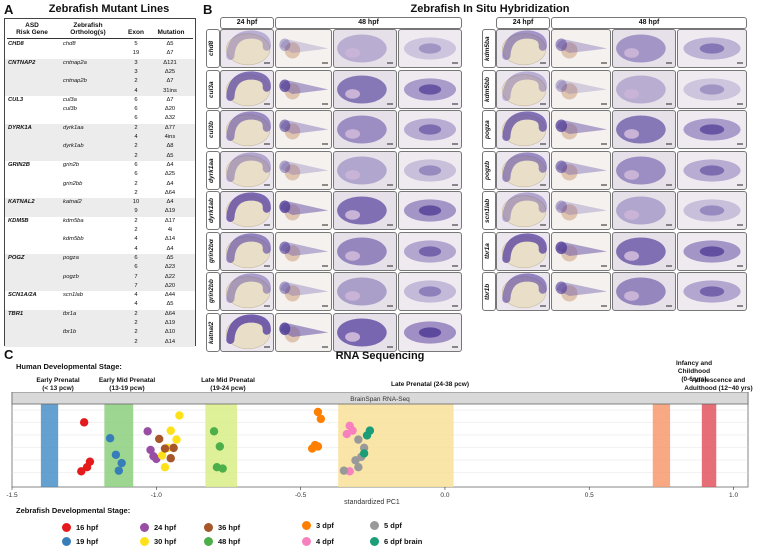 The image size is (759, 551). I want to click on ortholog-cell: kdm5bb, so click(73, 239).